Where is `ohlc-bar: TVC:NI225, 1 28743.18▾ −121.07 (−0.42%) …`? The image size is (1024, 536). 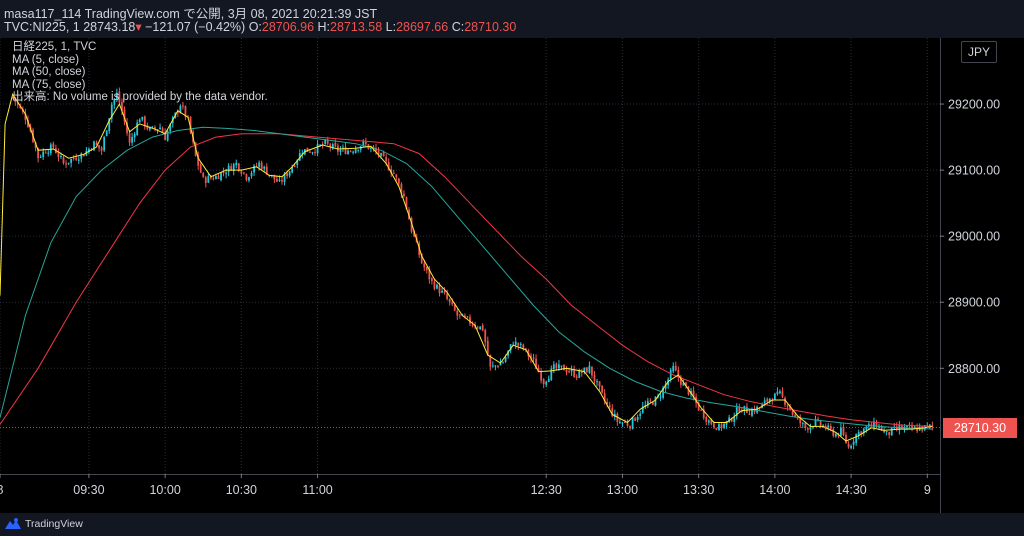 ohlc-bar: TVC:NI225, 1 28743.18▾ −121.07 (−0.42%) … is located at coordinates (260, 26).